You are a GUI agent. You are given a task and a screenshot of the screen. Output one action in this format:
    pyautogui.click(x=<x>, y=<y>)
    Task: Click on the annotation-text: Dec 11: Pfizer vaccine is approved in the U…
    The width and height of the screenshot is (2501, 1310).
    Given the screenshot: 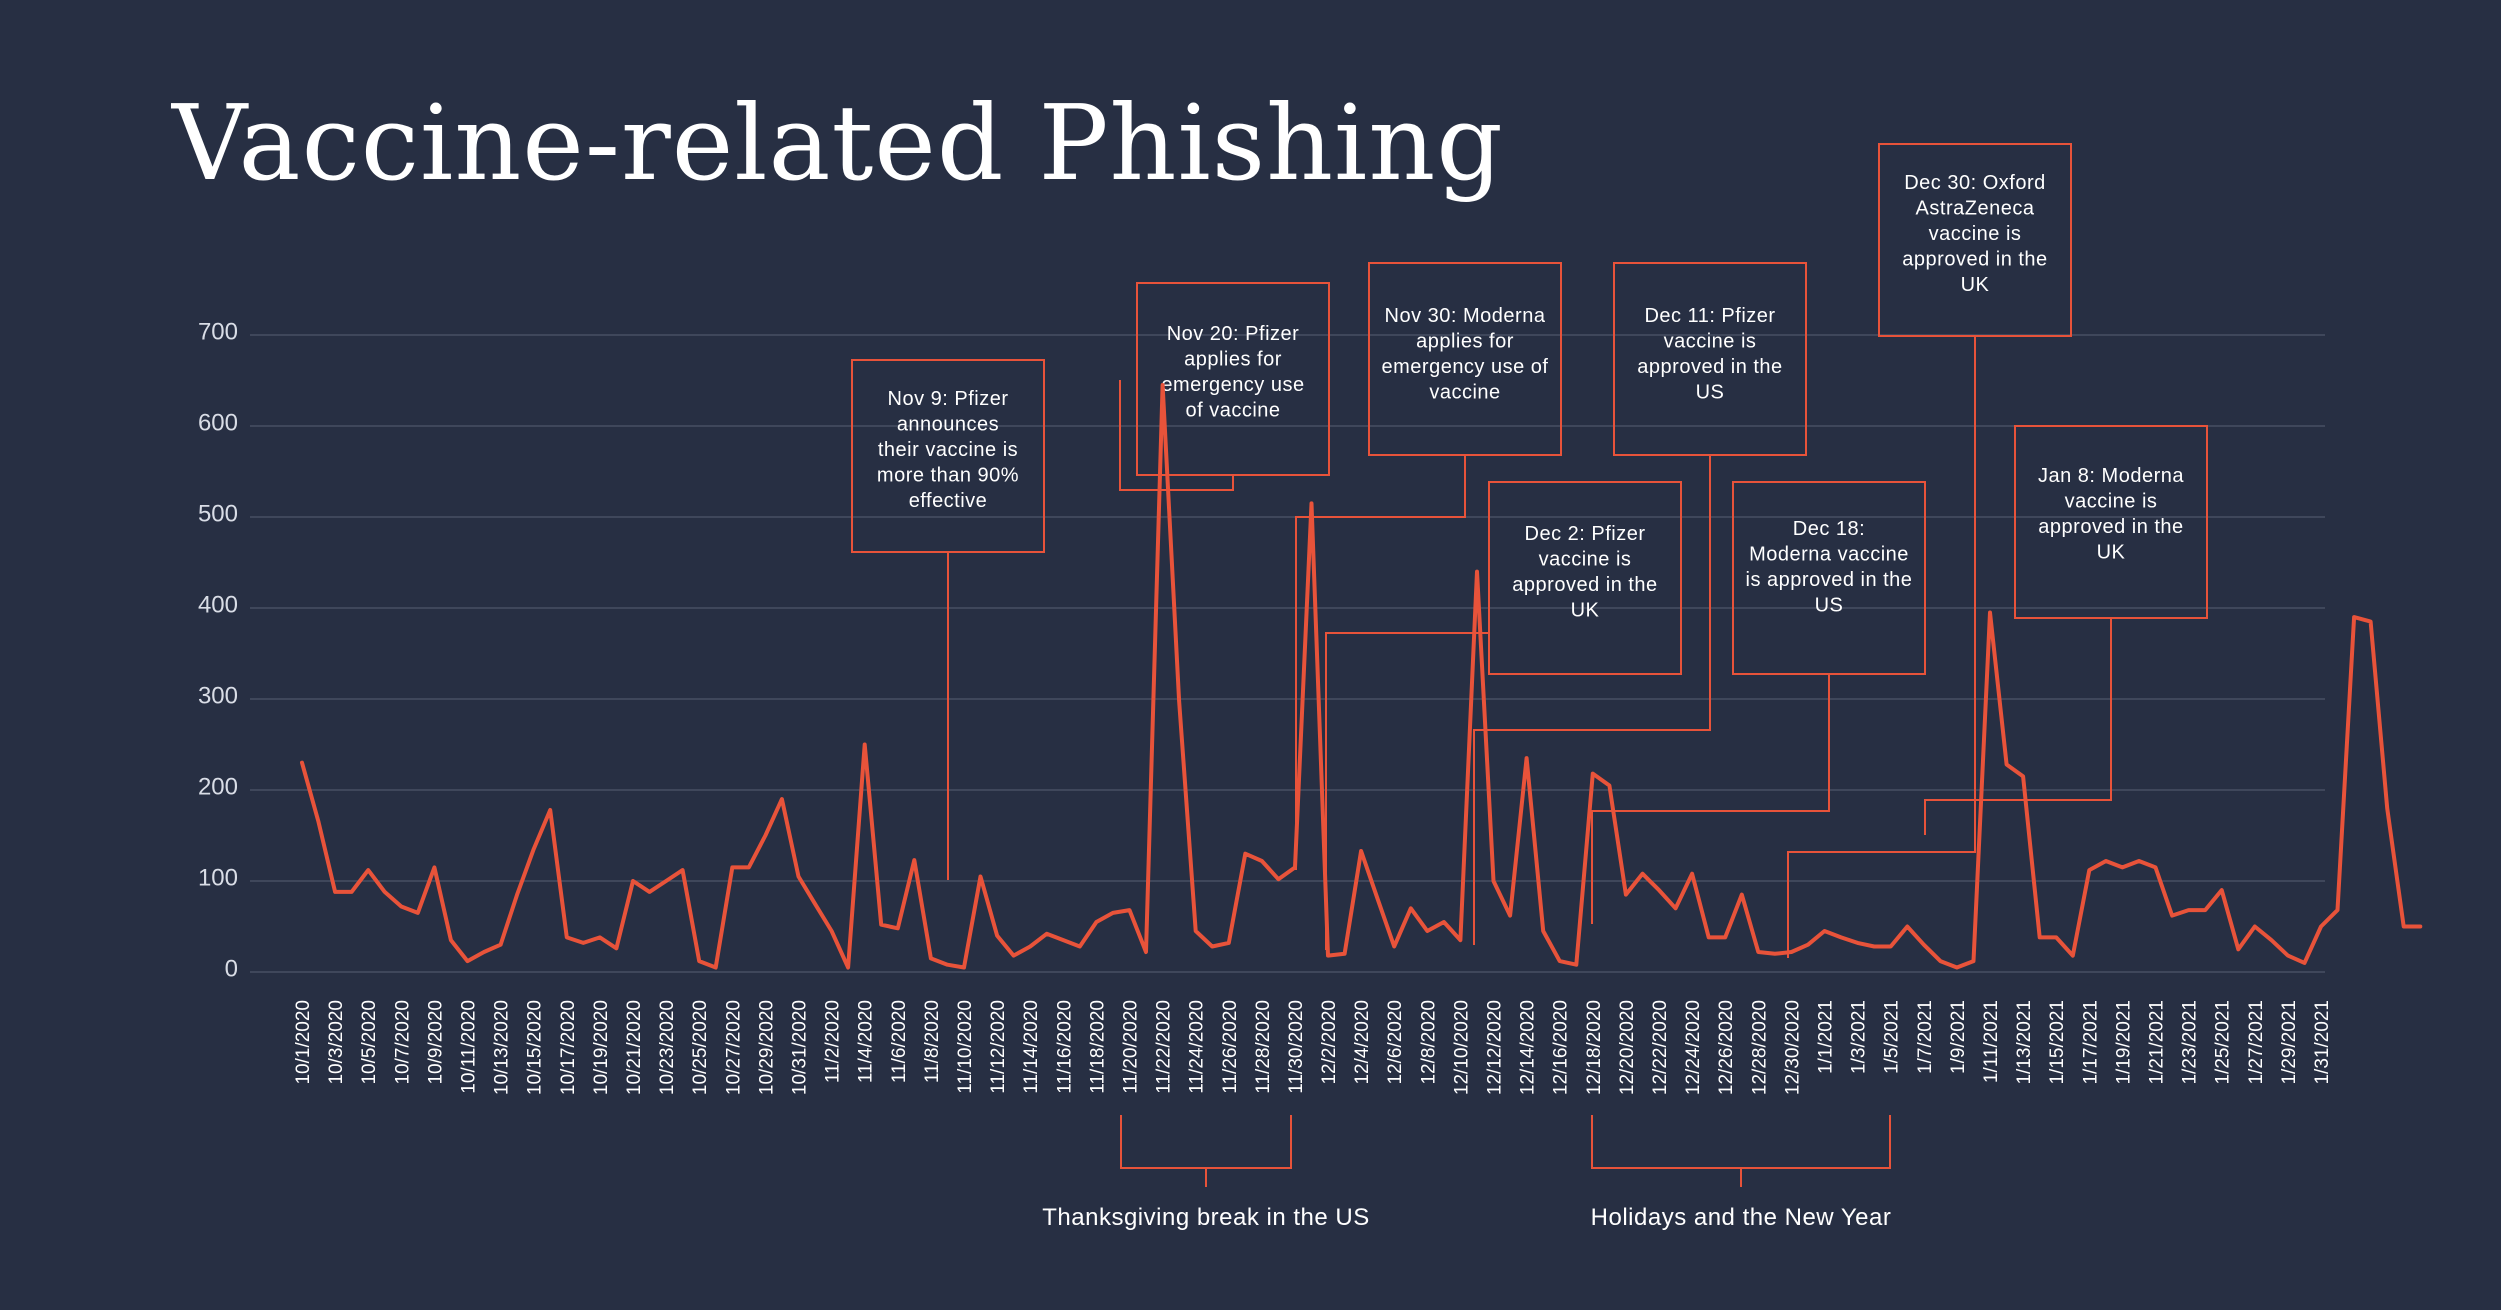 What is the action you would take?
    pyautogui.click(x=1709, y=354)
    